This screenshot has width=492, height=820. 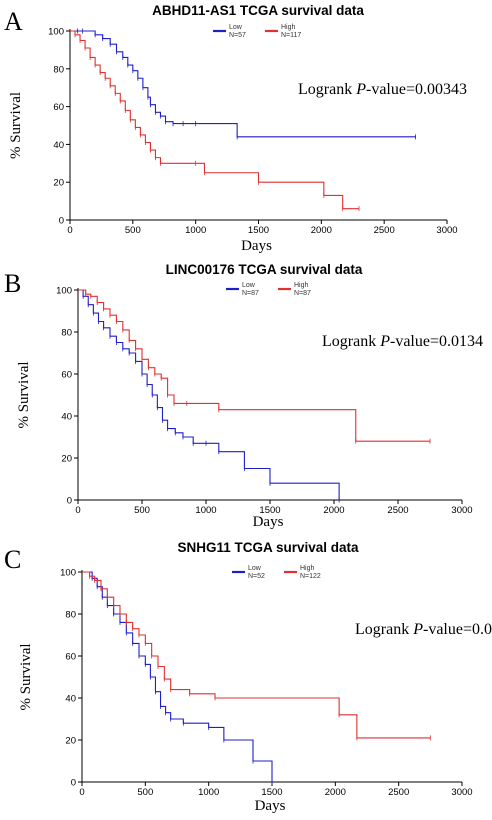 I want to click on survival-curve-high-c, so click(x=256, y=655).